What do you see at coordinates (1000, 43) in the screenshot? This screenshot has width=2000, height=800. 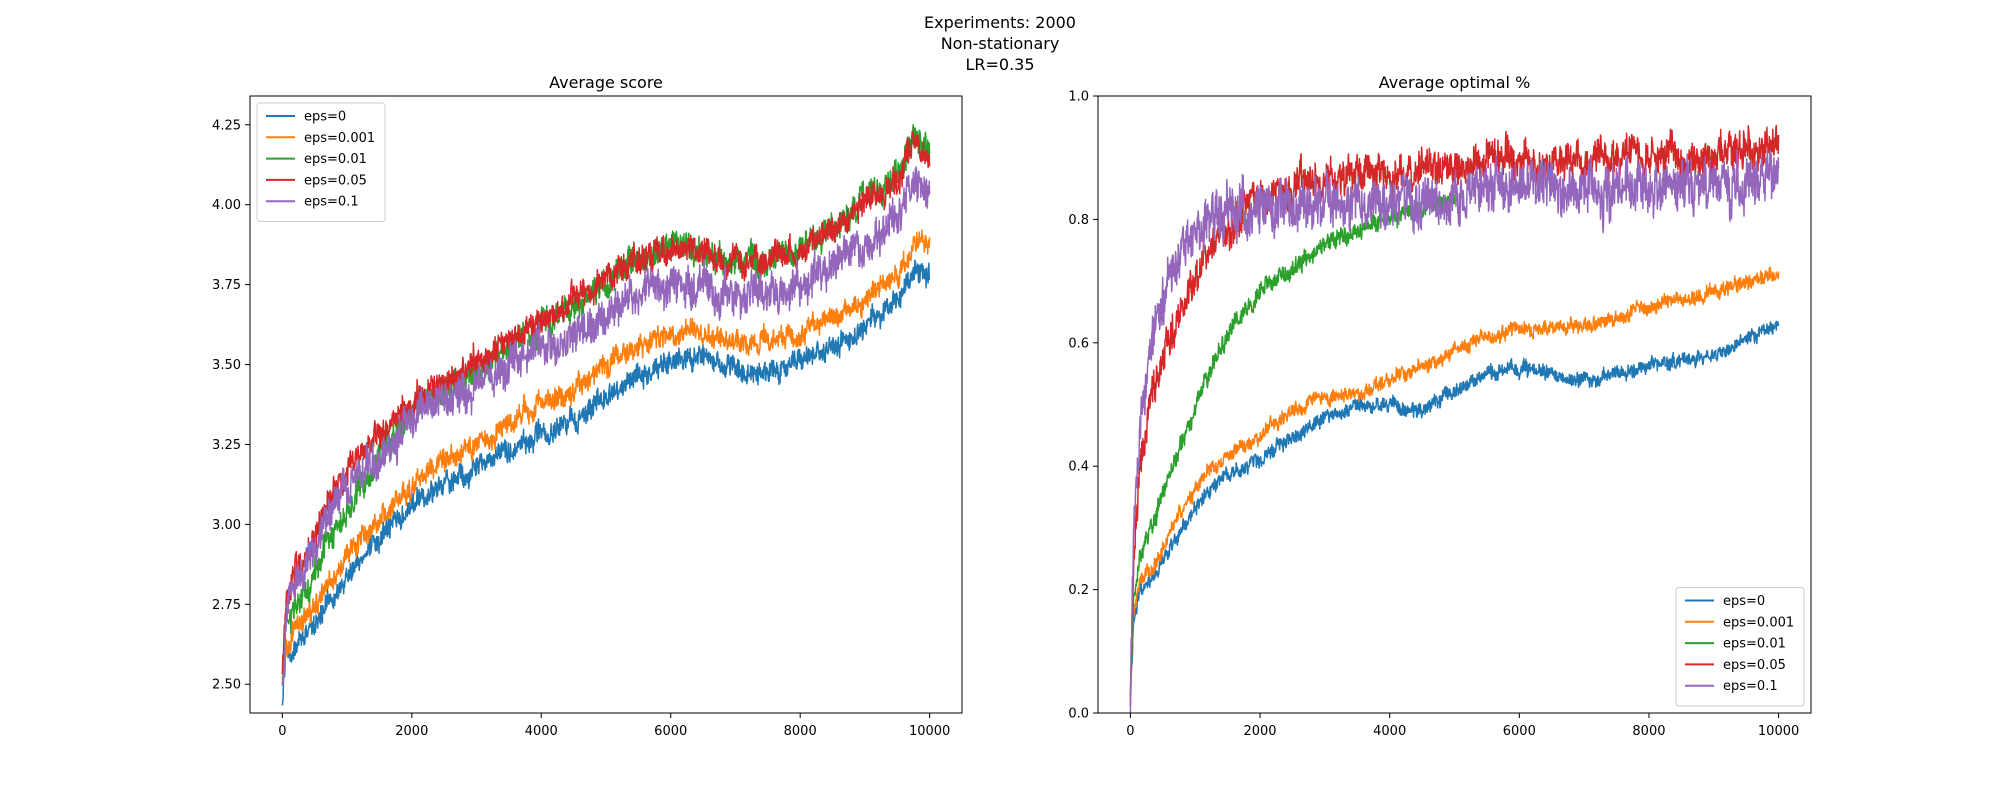 I see `suptitle-line-2: Non-stationary` at bounding box center [1000, 43].